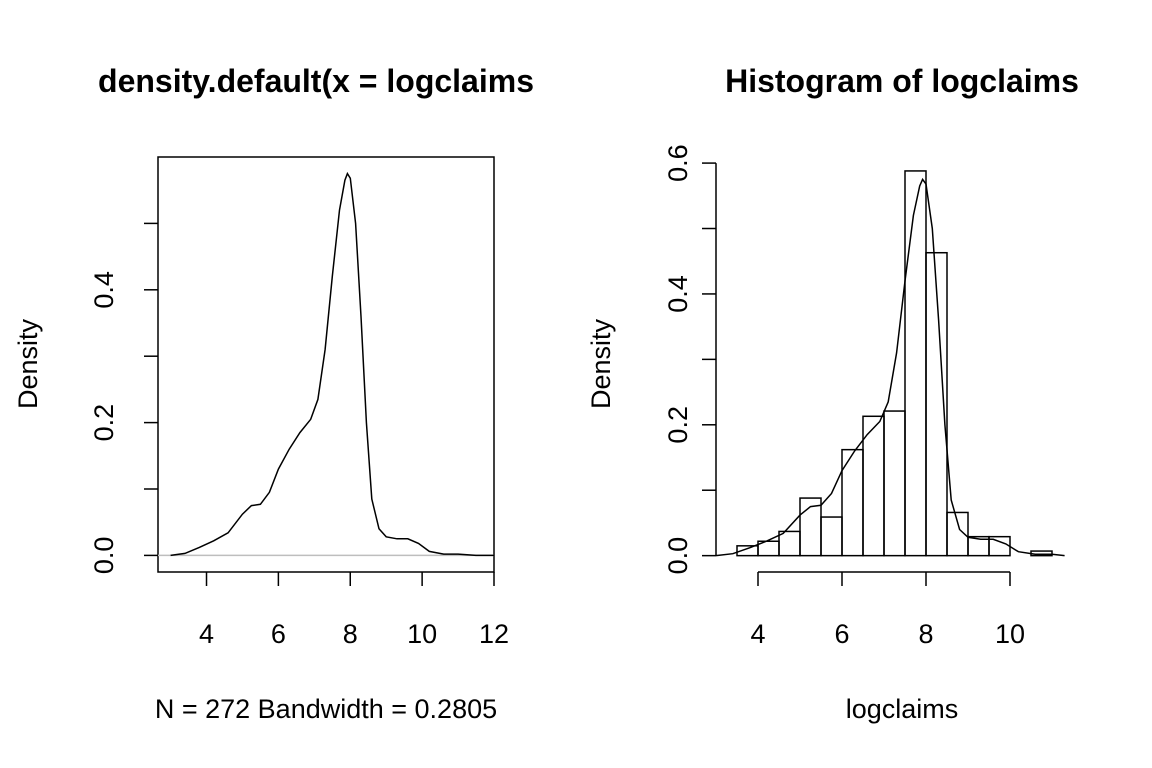 This screenshot has width=1152, height=768. What do you see at coordinates (350, 634) in the screenshot?
I see `density-x-tick-label: 8` at bounding box center [350, 634].